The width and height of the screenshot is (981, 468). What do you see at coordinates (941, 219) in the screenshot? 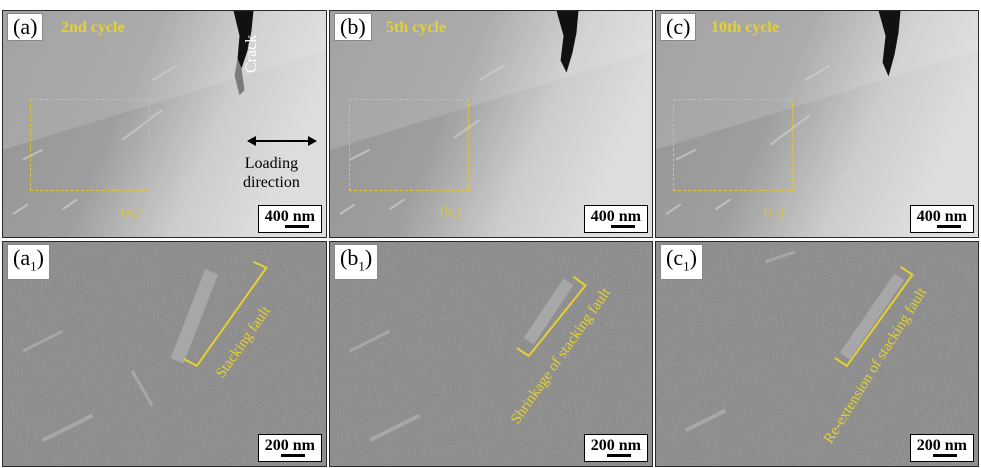
I see `scale-bar-c: 400 nm` at bounding box center [941, 219].